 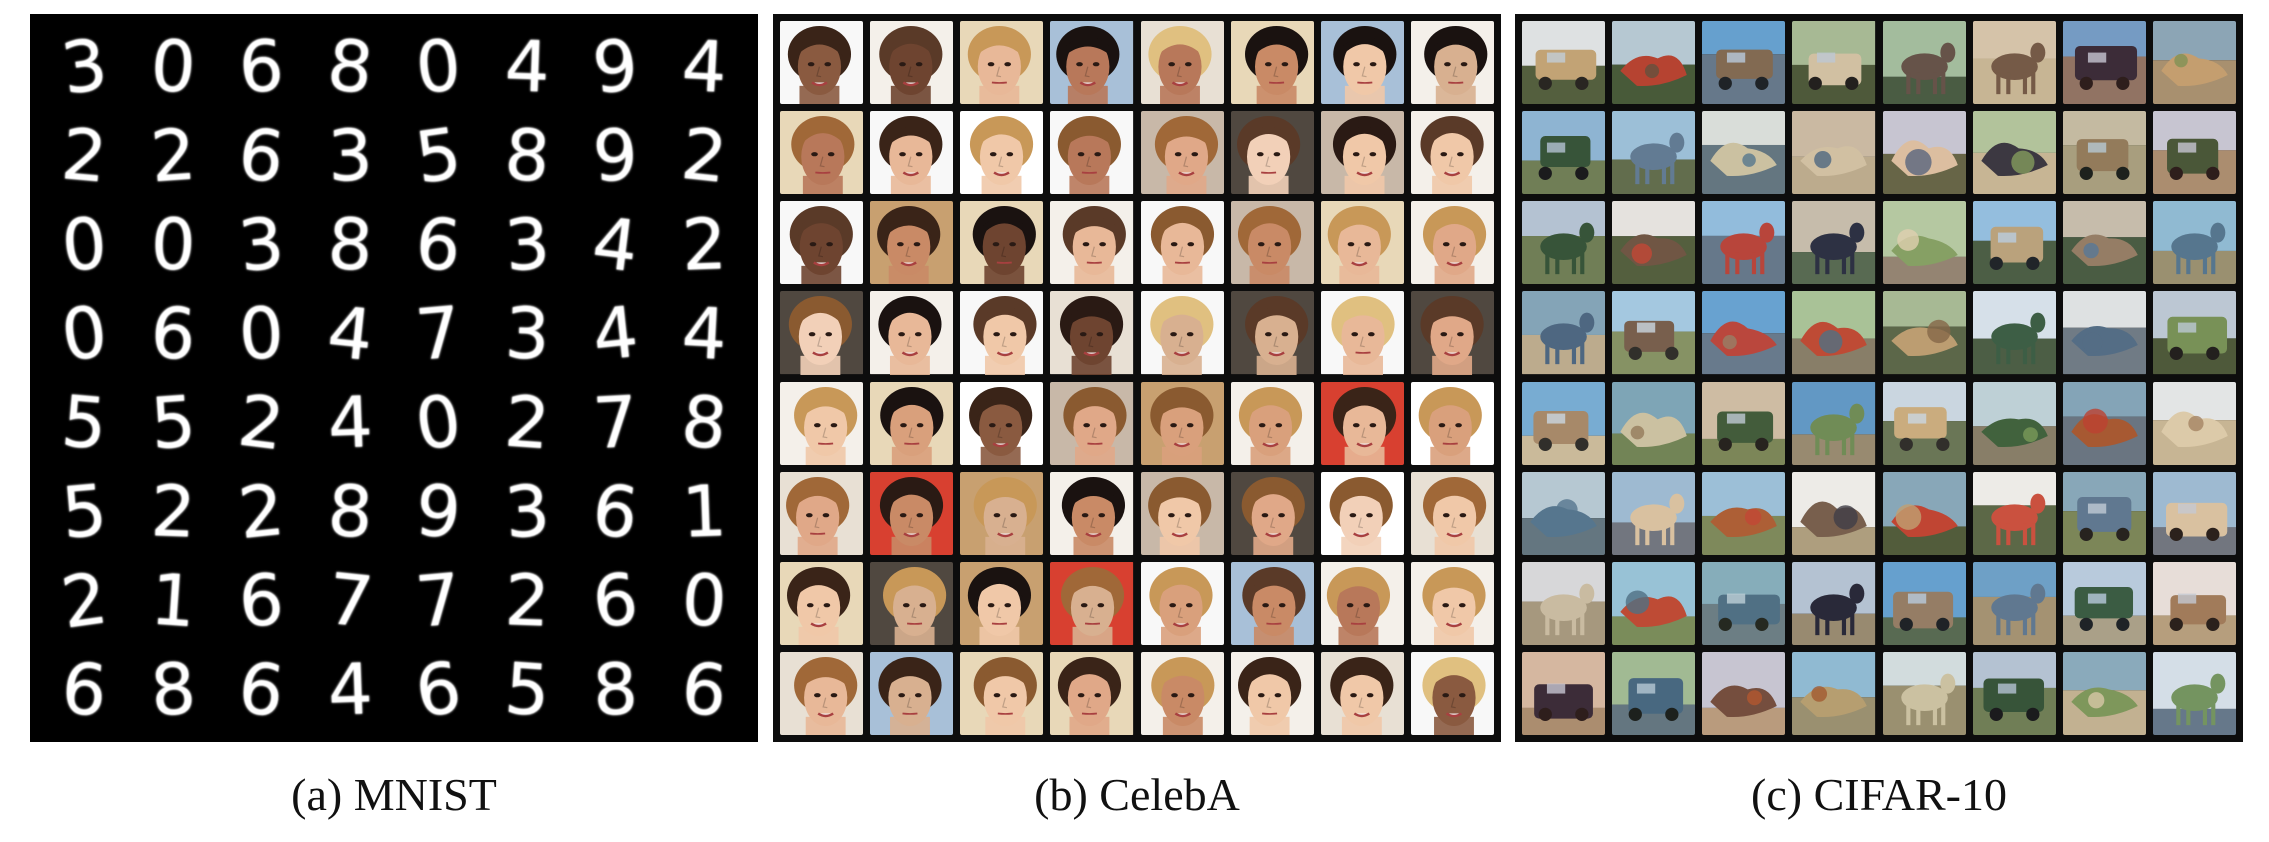 What do you see at coordinates (438, 600) in the screenshot?
I see `mnist-digit: 7` at bounding box center [438, 600].